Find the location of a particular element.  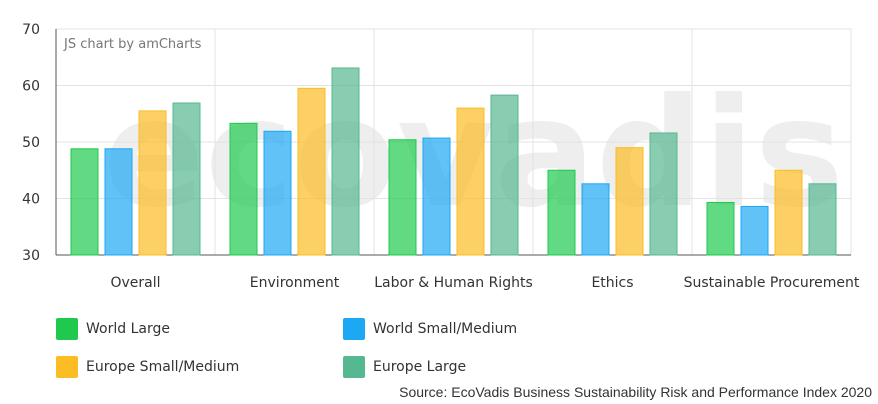

y-tick-label: 40 is located at coordinates (31, 200).